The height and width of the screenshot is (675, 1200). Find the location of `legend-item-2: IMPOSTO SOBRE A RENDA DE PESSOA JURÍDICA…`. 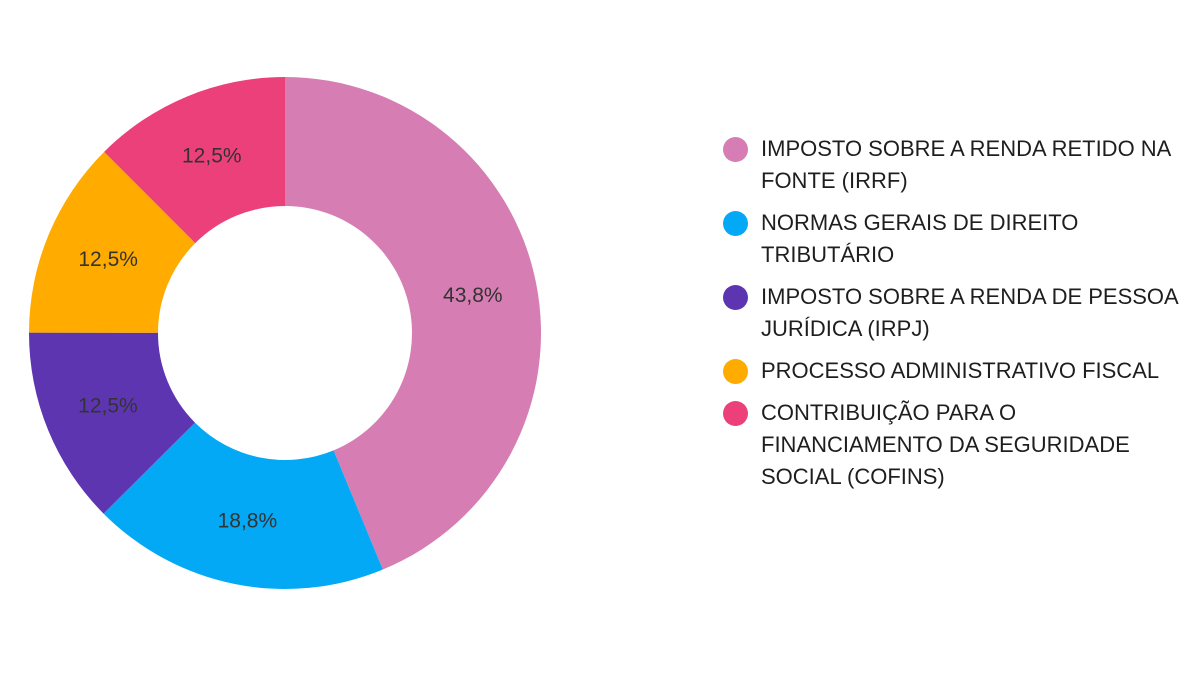

legend-item-2: IMPOSTO SOBRE A RENDA DE PESSOA JURÍDICA… is located at coordinates (953, 313).